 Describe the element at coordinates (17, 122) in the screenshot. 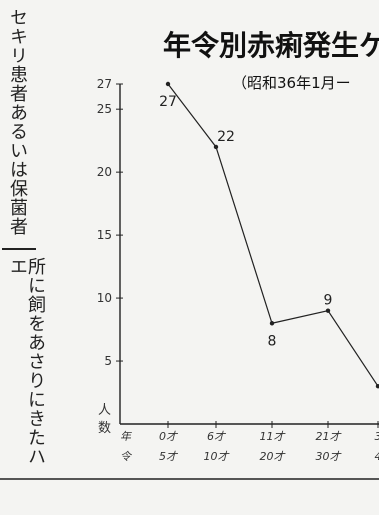

I see `side-text-top: セキリ患者あるいは保菌者` at that location.